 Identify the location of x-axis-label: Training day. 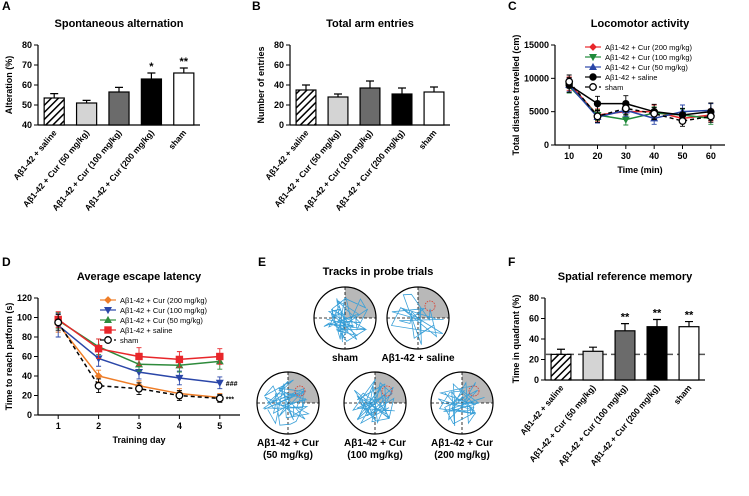
(138, 440).